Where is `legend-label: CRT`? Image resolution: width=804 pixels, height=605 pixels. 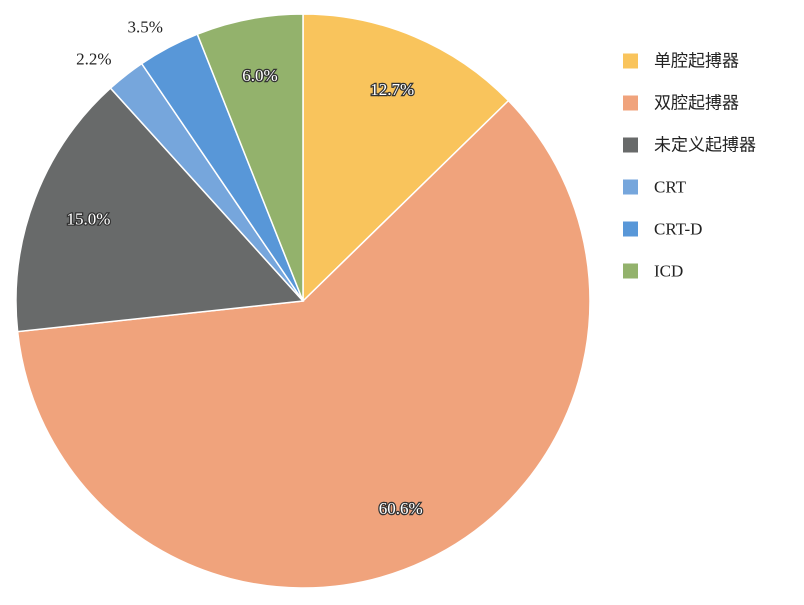
legend-label: CRT is located at coordinates (670, 187).